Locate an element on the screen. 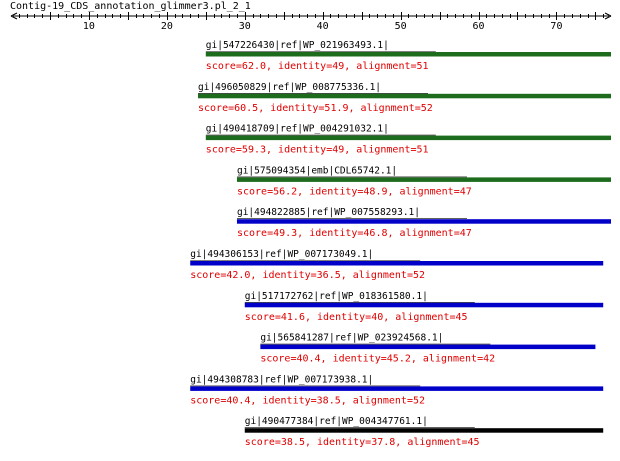  hit-accession-label: gi|496050829|ref|WP_008775336.1| is located at coordinates (289, 87).